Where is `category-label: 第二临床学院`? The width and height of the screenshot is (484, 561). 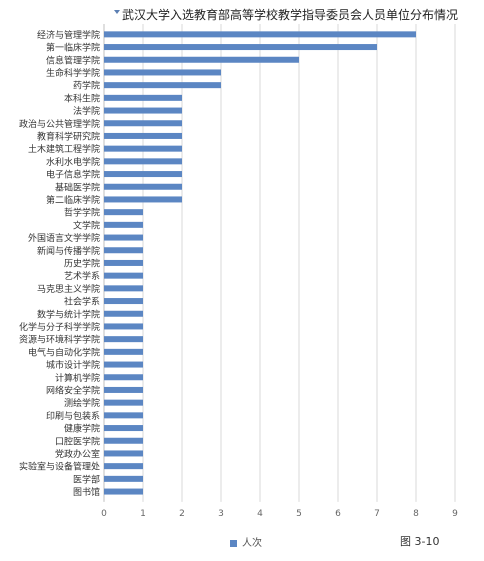 category-label: 第二临床学院 is located at coordinates (73, 200).